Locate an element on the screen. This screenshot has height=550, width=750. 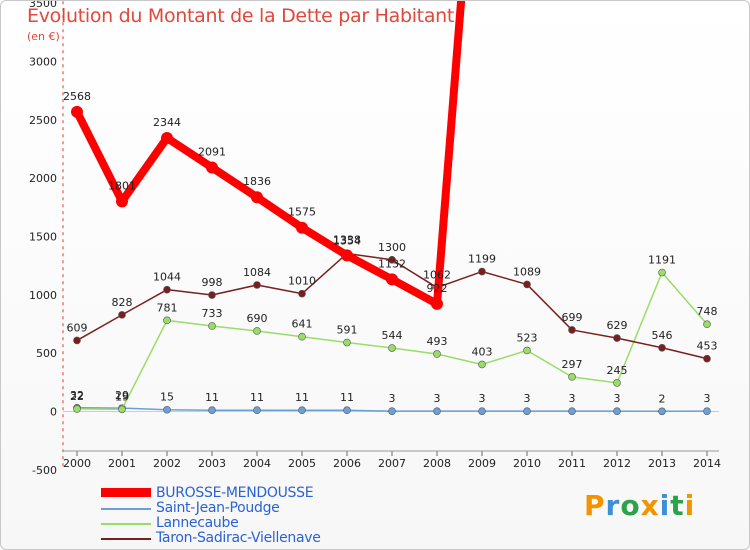
x-tick-label: 2014 is located at coordinates (707, 463).